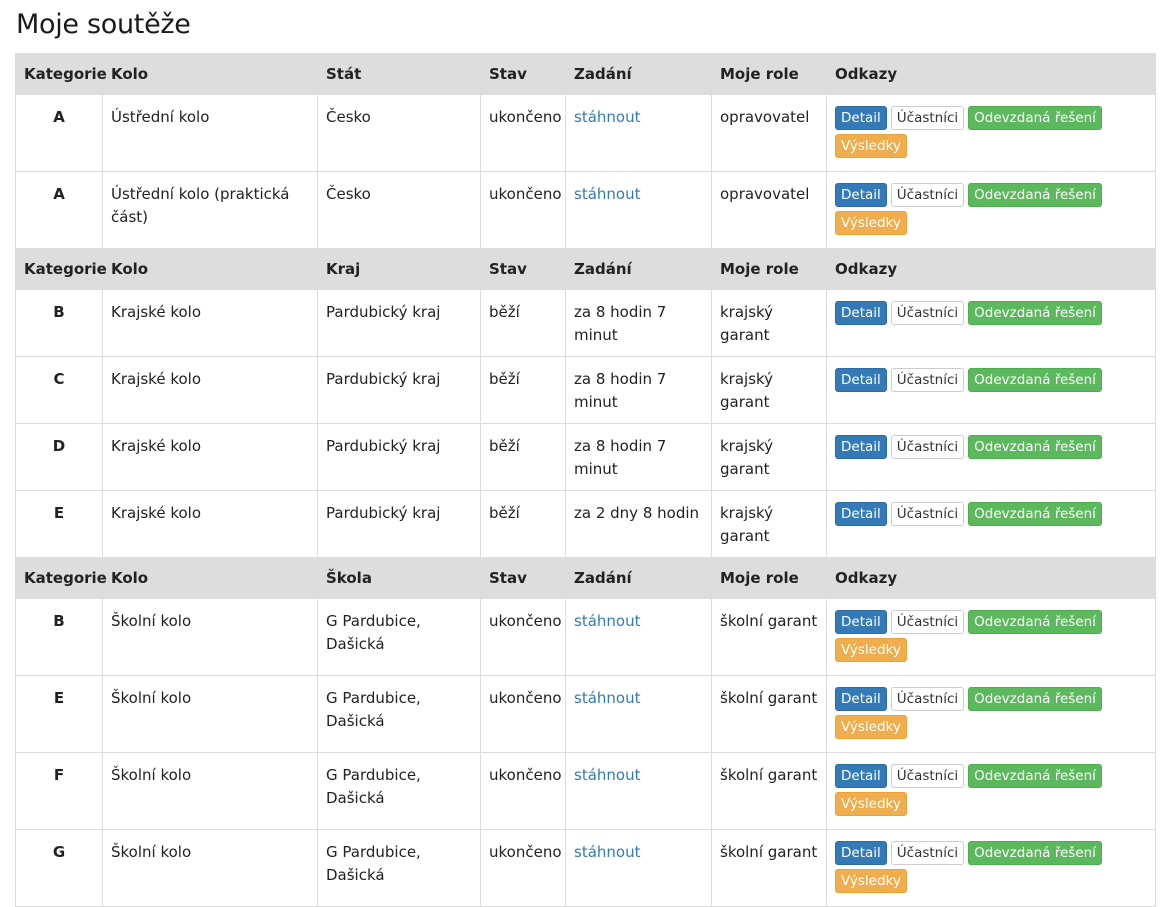  Describe the element at coordinates (59, 791) in the screenshot. I see `cell-kategorie: F` at that location.